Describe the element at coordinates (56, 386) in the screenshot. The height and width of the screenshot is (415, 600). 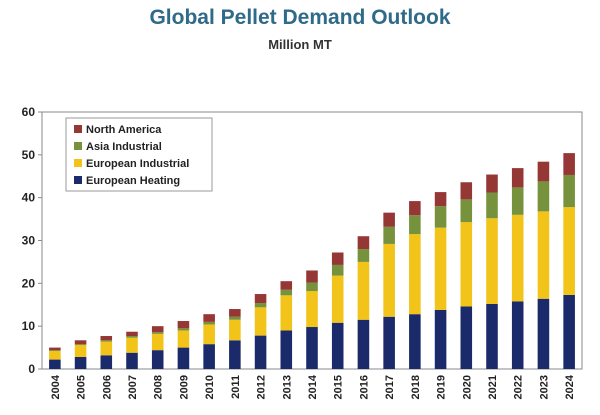
I see `x-tick-label: 2004` at that location.